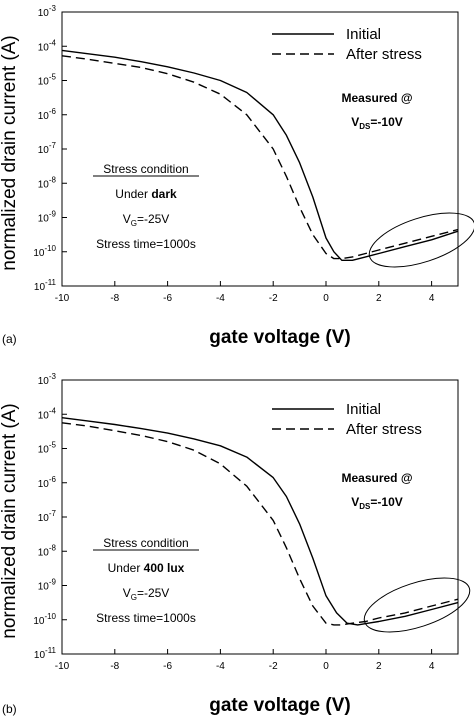 Image resolution: width=474 pixels, height=719 pixels. I want to click on stress-condition-under: Under 400 lux, so click(146, 568).